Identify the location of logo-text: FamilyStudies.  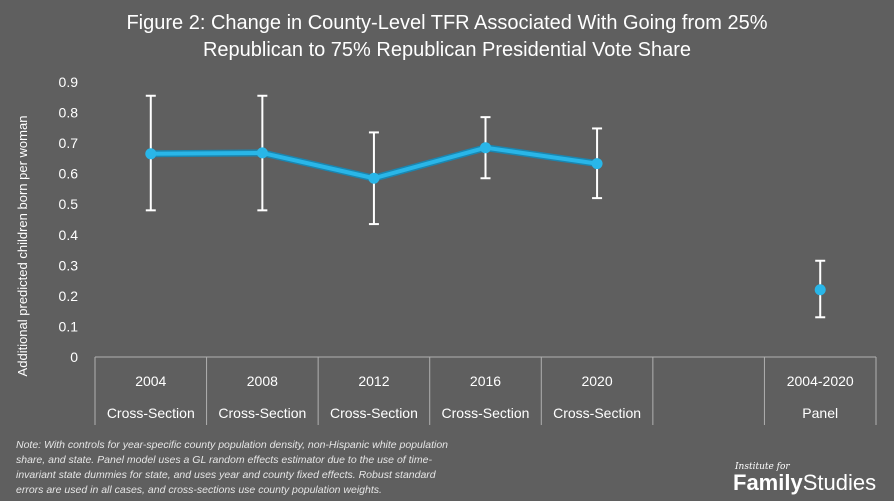
(813, 483).